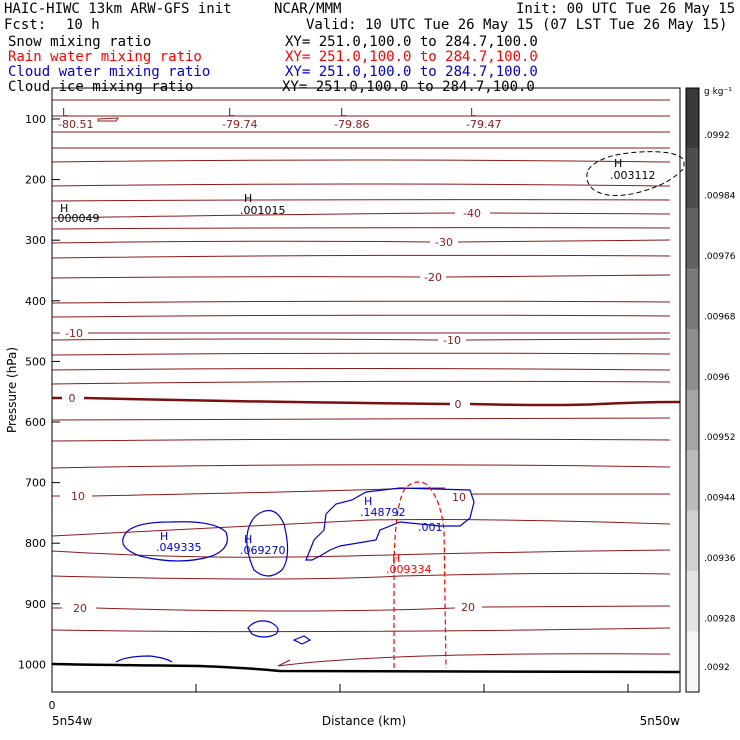 Image resolution: width=740 pixels, height=740 pixels. What do you see at coordinates (308, 9) in the screenshot?
I see `organization-label: NCAR/MMM` at bounding box center [308, 9].